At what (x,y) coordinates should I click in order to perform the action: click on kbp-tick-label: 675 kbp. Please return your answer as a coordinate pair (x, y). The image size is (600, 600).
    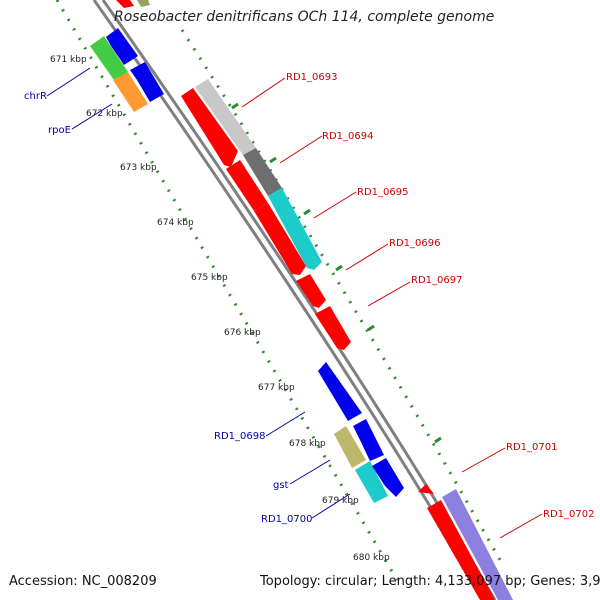
    Looking at the image, I should click on (209, 278).